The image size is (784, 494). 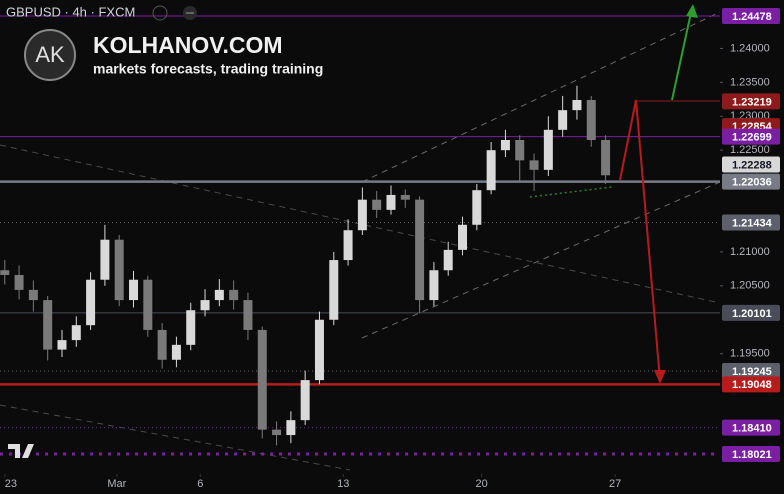 What do you see at coordinates (11, 484) in the screenshot?
I see `x-tick-label: 23` at bounding box center [11, 484].